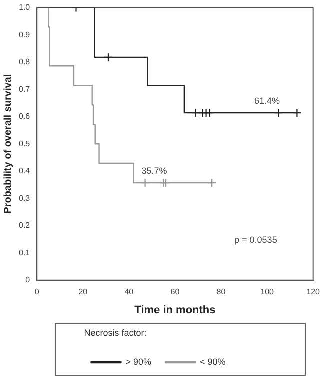 Image resolution: width=323 pixels, height=377 pixels. Describe the element at coordinates (24, 89) in the screenshot. I see `y-tick-label: 0.7` at that location.